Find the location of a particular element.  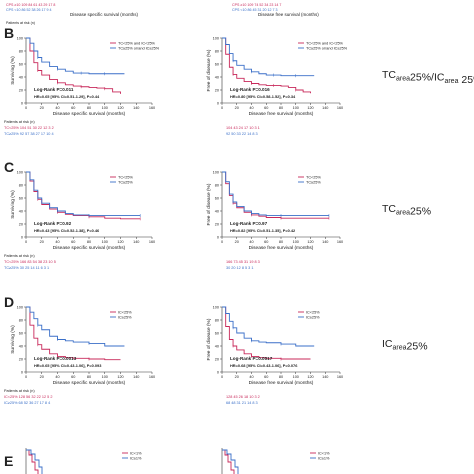

logrank-text: Log-Rank P=0.016 is located at coordinates (250, 89).